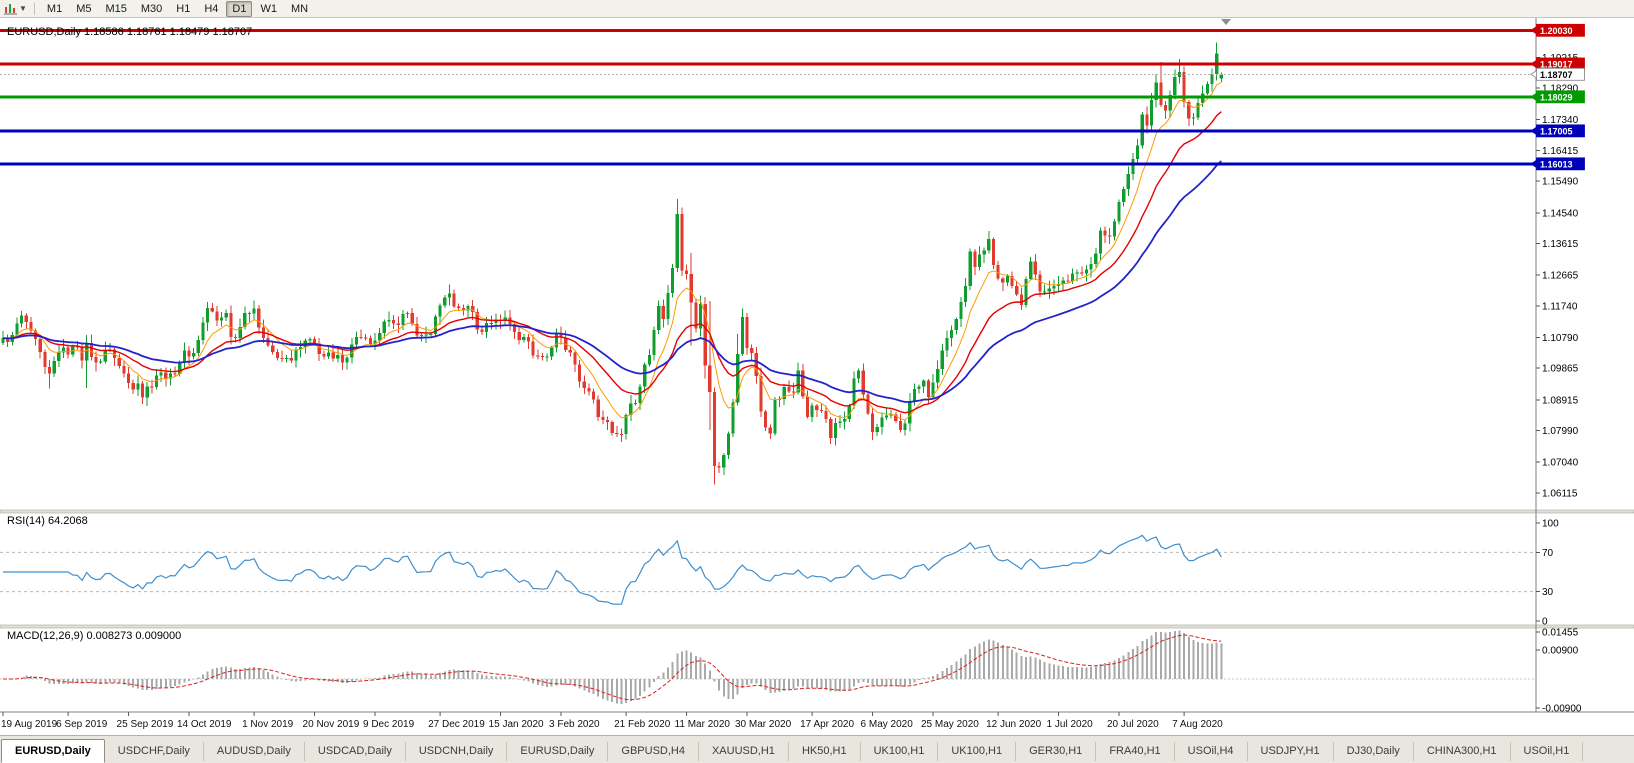 This screenshot has width=1634, height=763. Describe the element at coordinates (827, 724) in the screenshot. I see `svg-text: 17 Apr 2020` at that location.